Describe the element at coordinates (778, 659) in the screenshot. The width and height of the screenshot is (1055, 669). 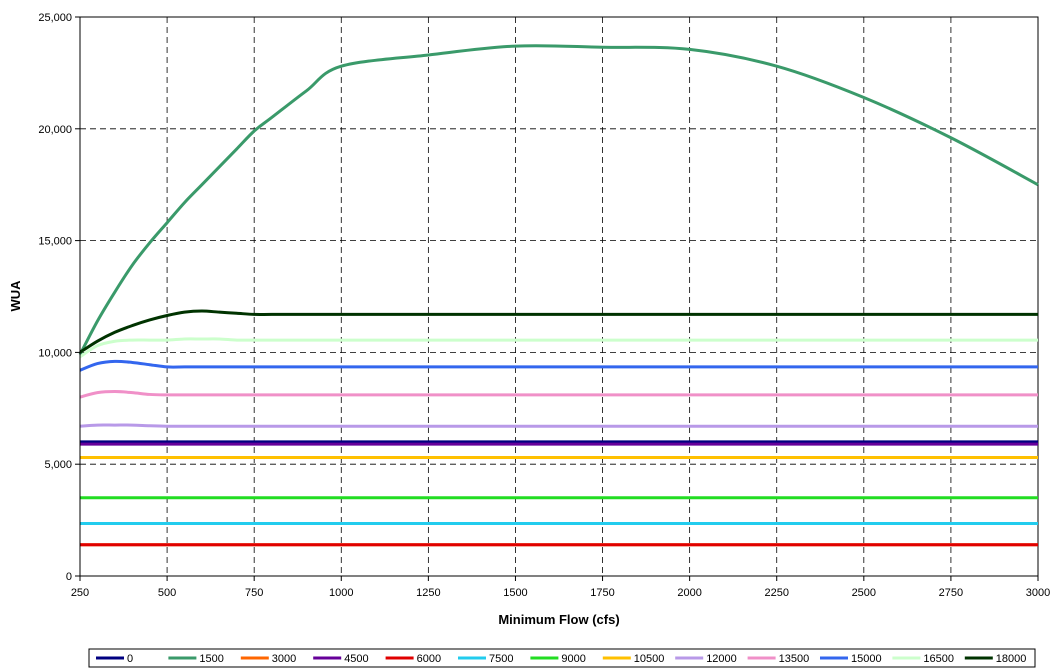
I see `legend-item-13500: 13500` at that location.